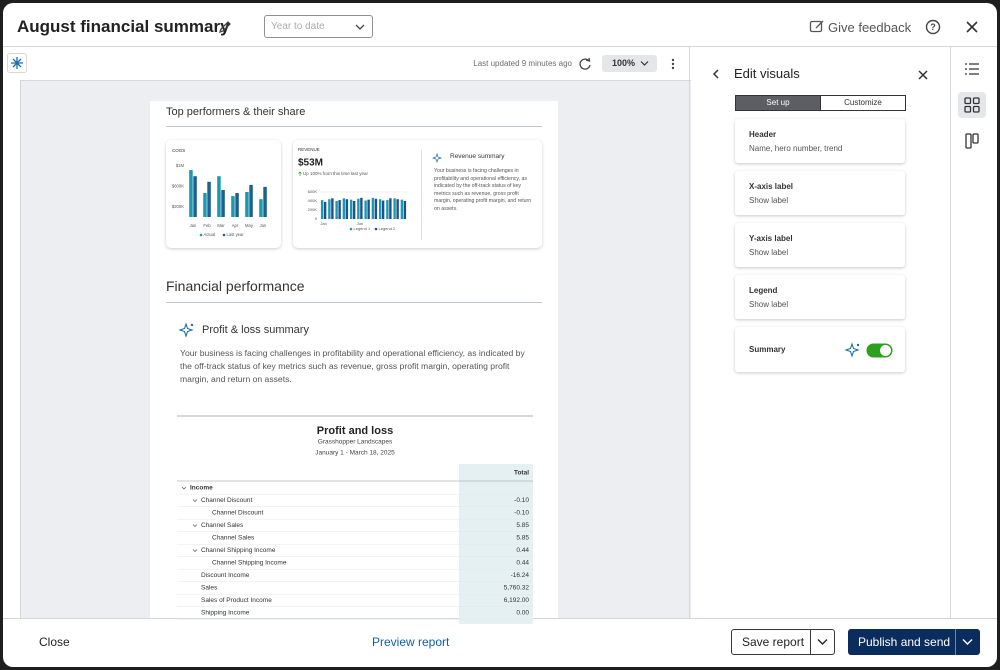 This screenshot has height=670, width=1000. I want to click on save-button: Save report, so click(783, 642).